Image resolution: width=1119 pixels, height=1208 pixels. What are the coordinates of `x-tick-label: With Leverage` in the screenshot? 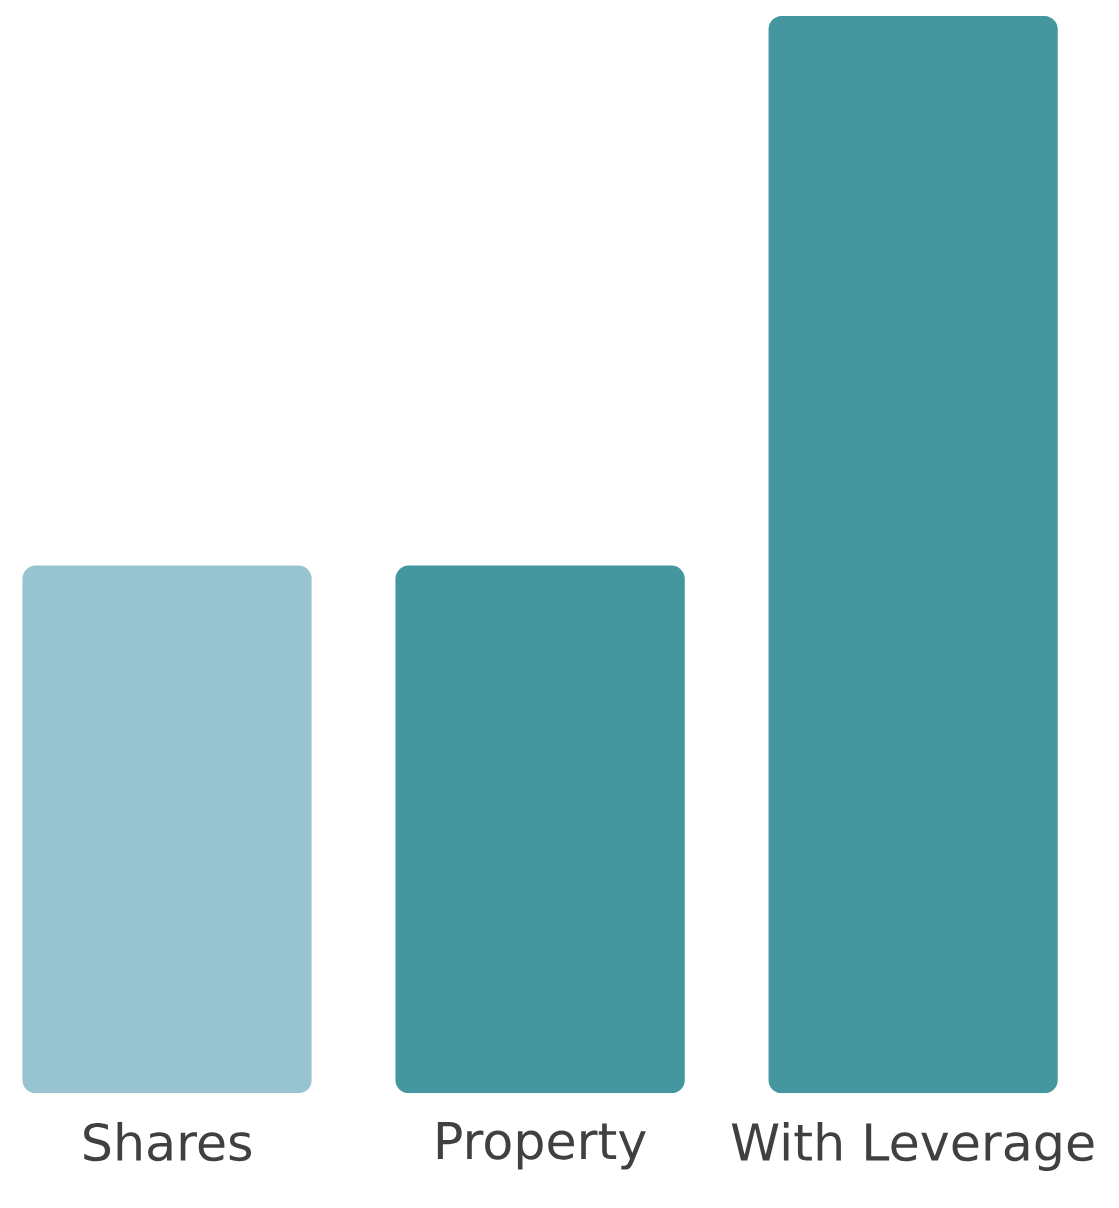 It's located at (912, 1147).